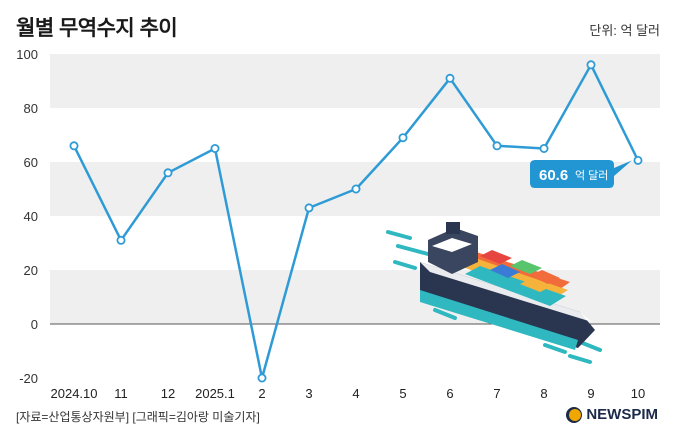 The width and height of the screenshot is (680, 442). What do you see at coordinates (31, 216) in the screenshot?
I see `y-tick-label: 40` at bounding box center [31, 216].